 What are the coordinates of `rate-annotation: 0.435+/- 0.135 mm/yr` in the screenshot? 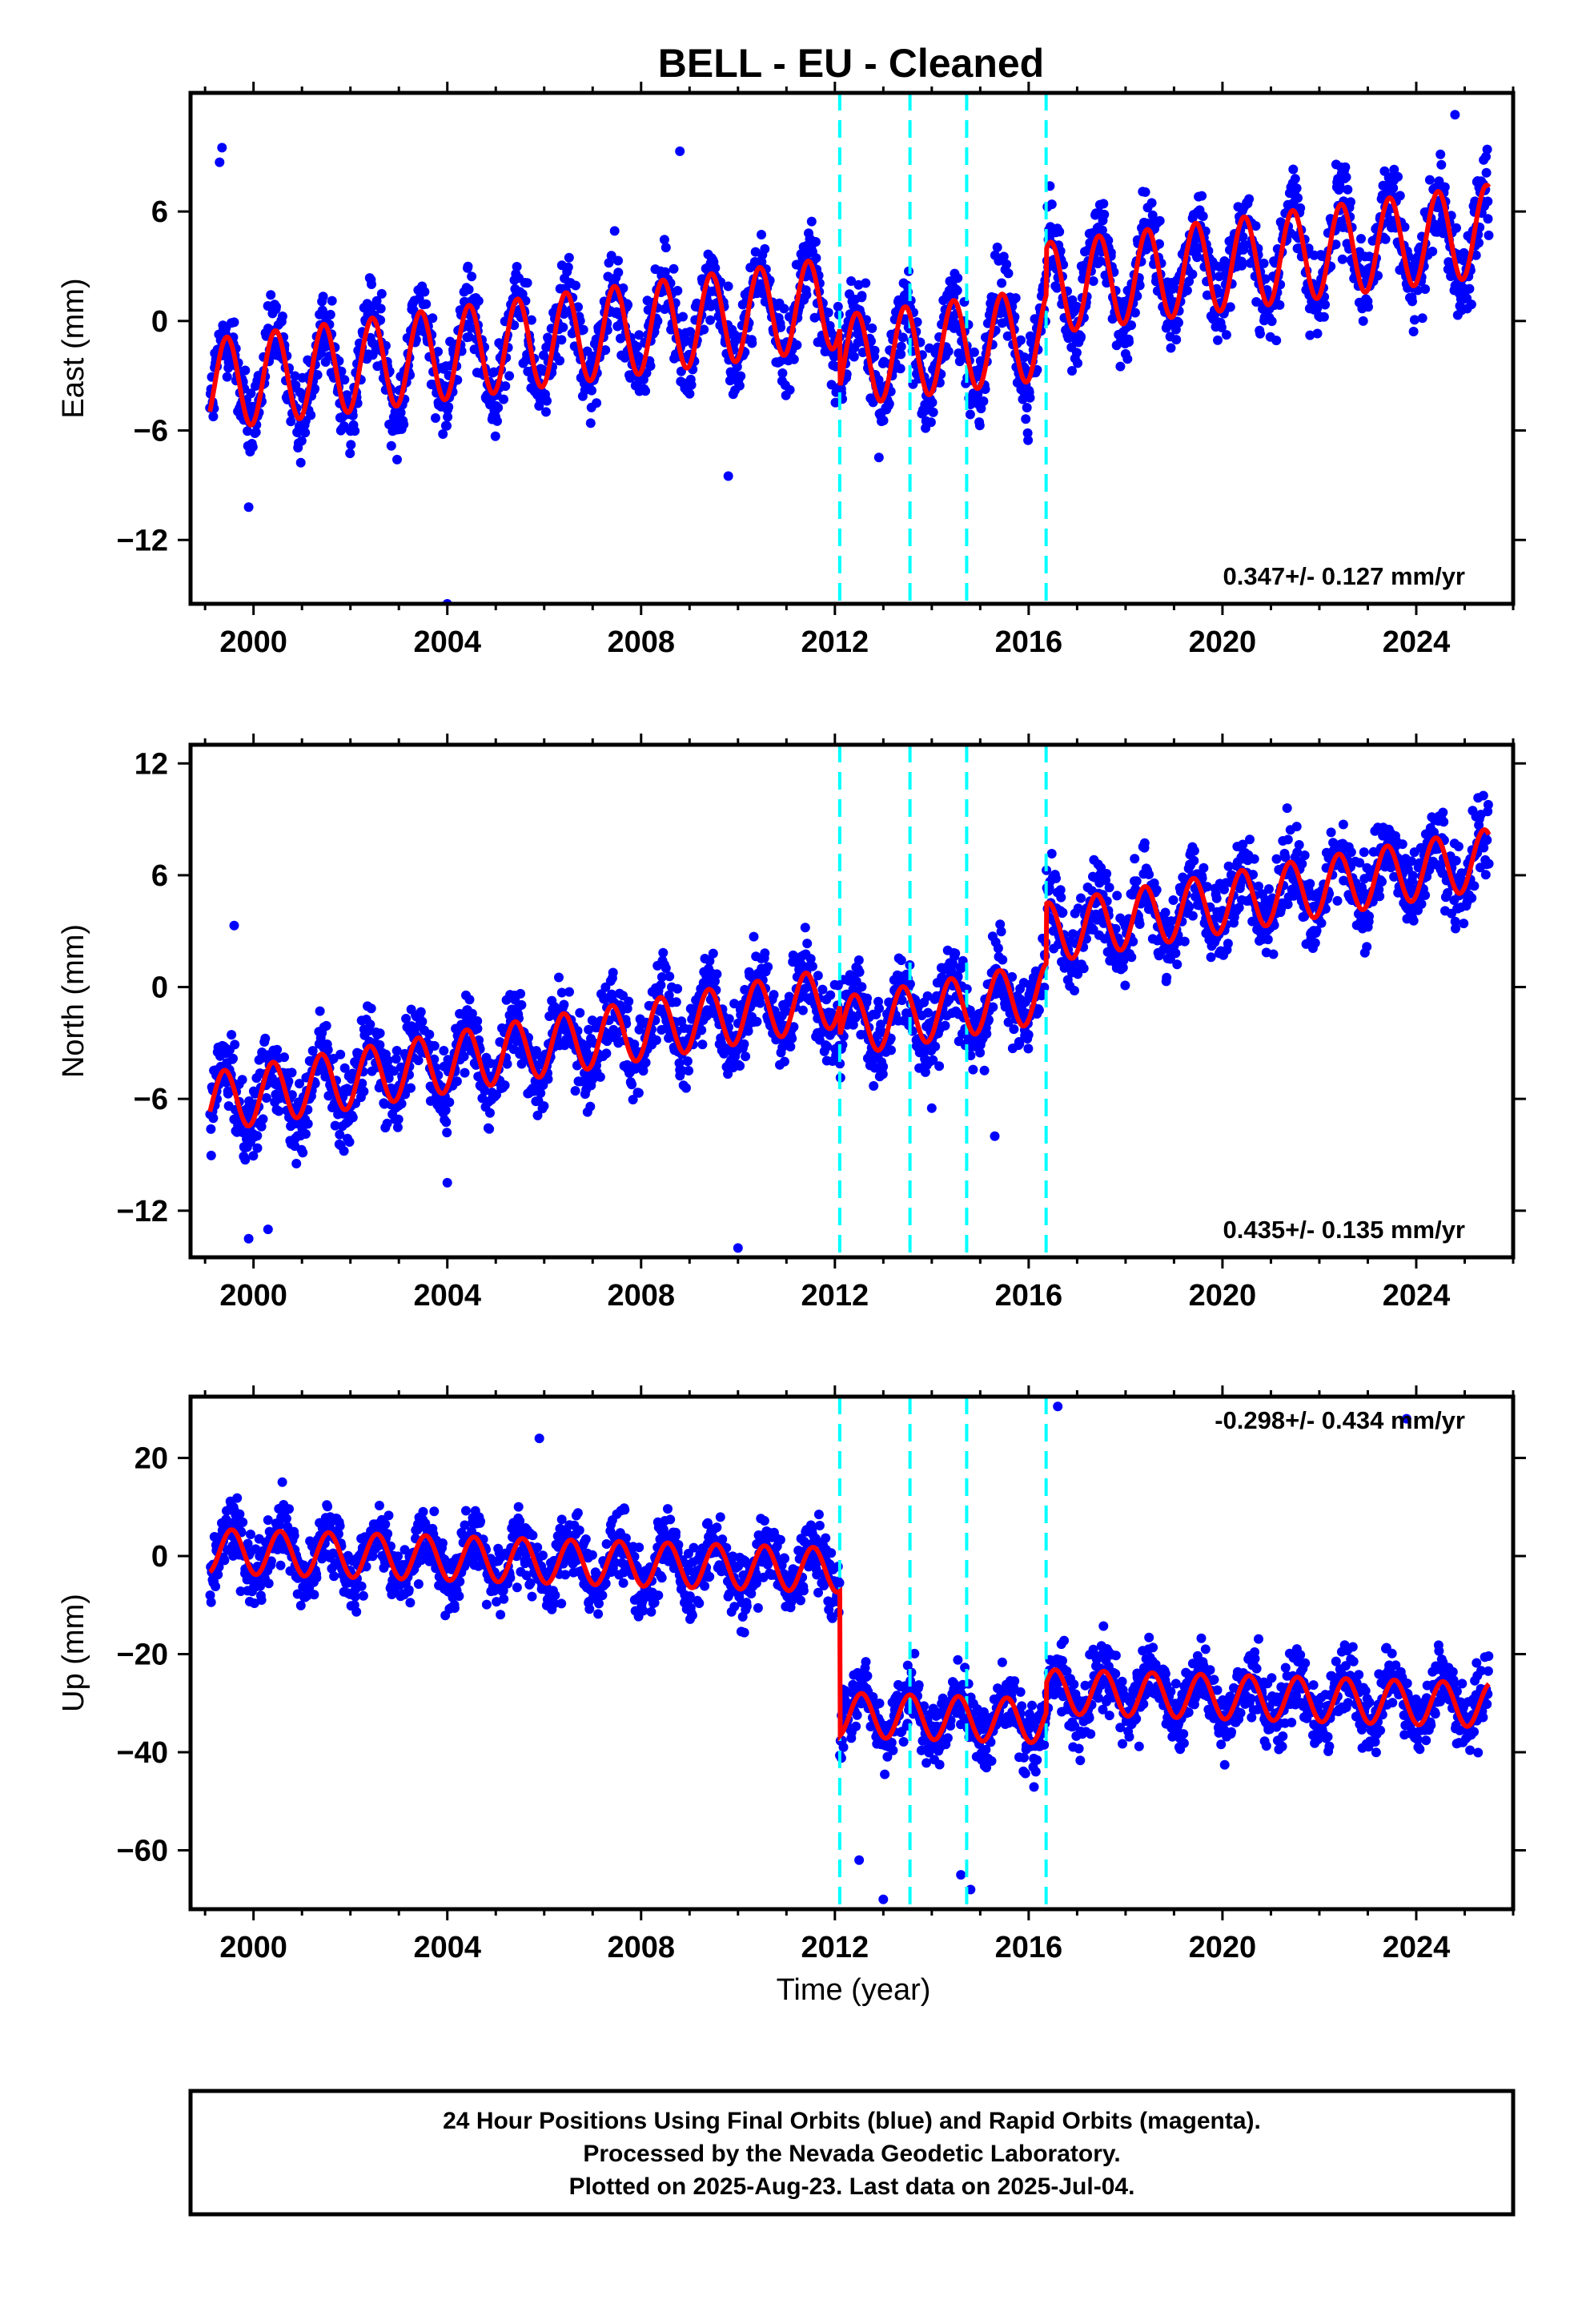 It's located at (1344, 1230).